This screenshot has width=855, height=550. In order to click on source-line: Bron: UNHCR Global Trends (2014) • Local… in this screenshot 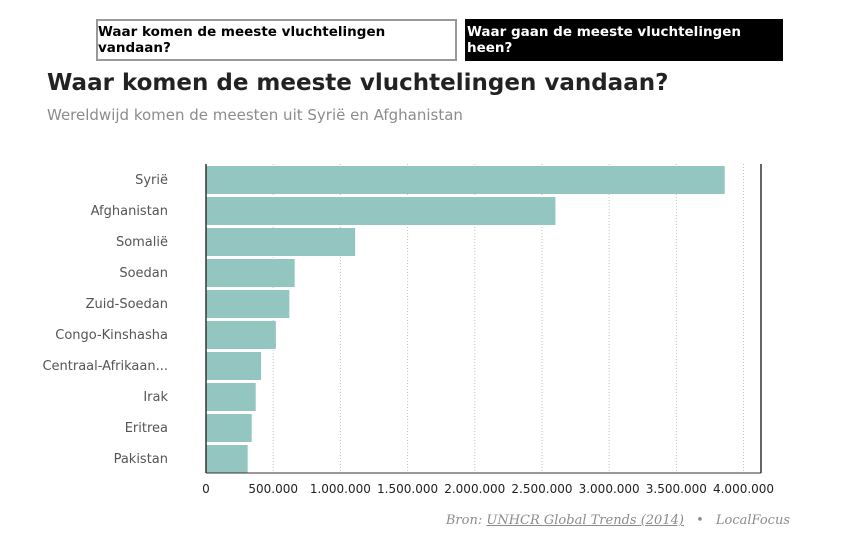, I will do `click(618, 520)`.